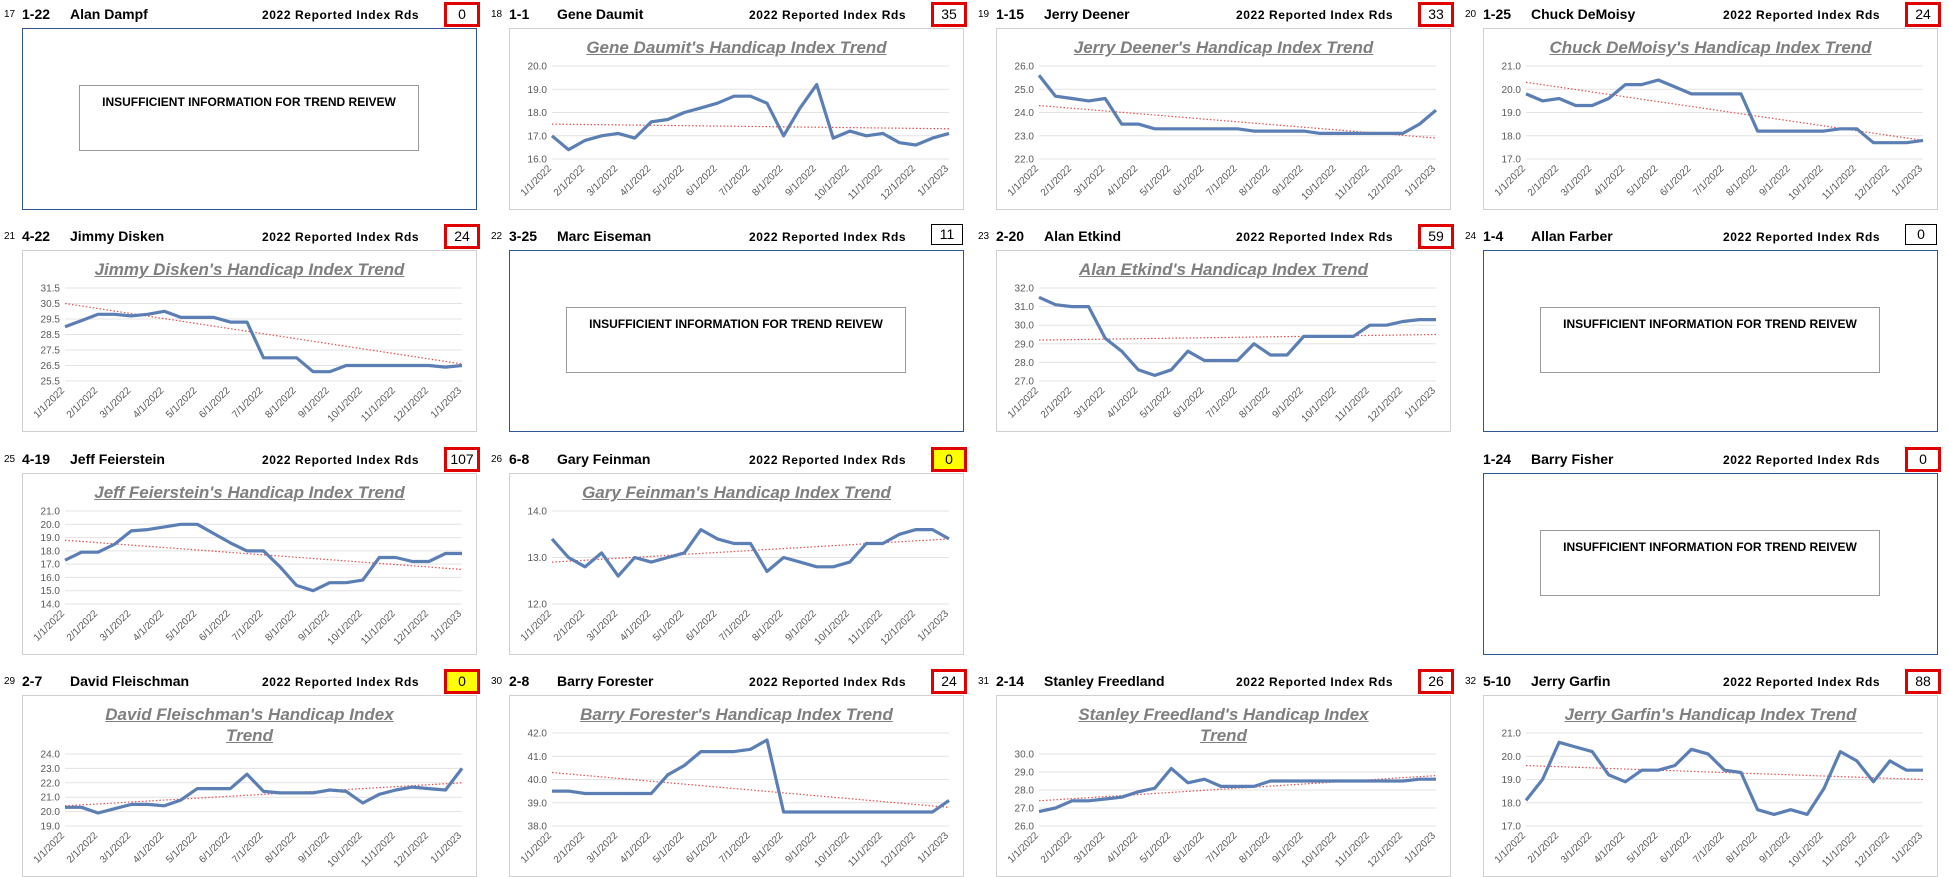 This screenshot has width=1949, height=877. I want to click on y-tick-label: 28.0, so click(1025, 791).